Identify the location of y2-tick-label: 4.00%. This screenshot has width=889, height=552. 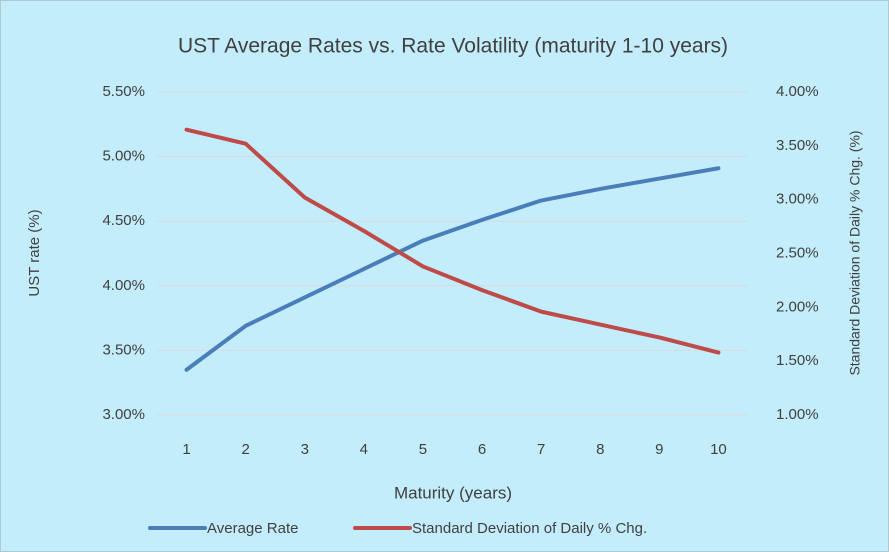
(797, 91).